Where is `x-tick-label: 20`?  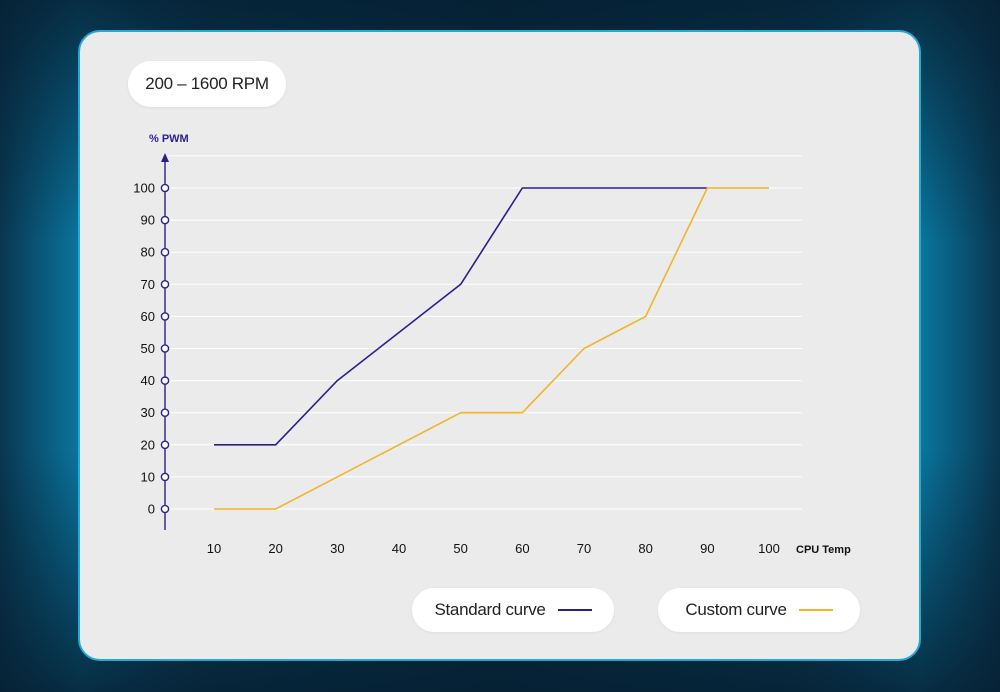 x-tick-label: 20 is located at coordinates (275, 548).